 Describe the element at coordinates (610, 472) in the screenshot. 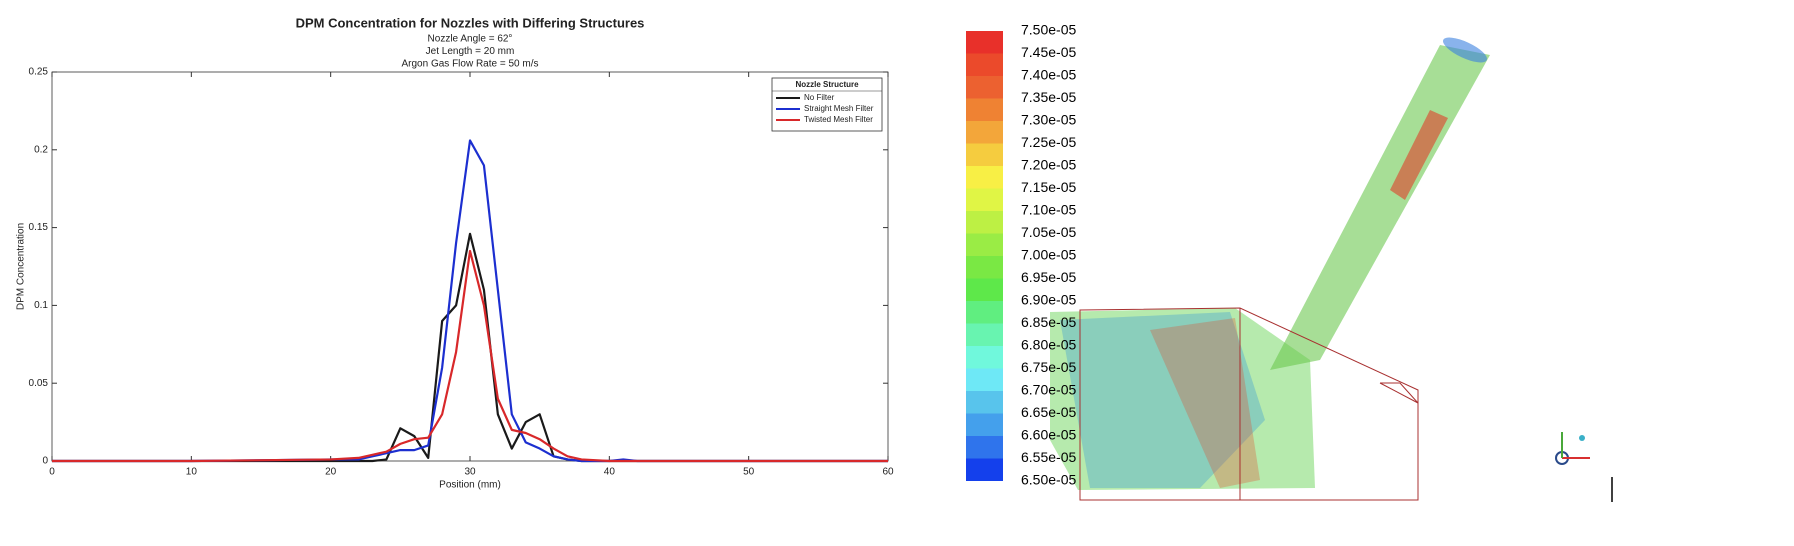

I see `x-tick-label: 40` at that location.